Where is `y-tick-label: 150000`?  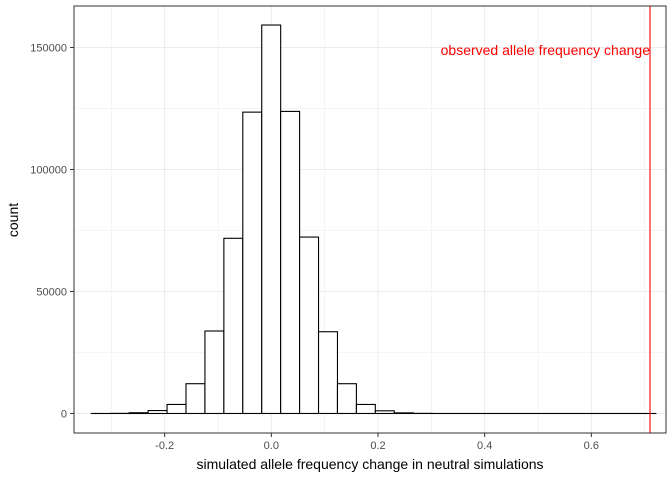
y-tick-label: 150000 is located at coordinates (48, 48).